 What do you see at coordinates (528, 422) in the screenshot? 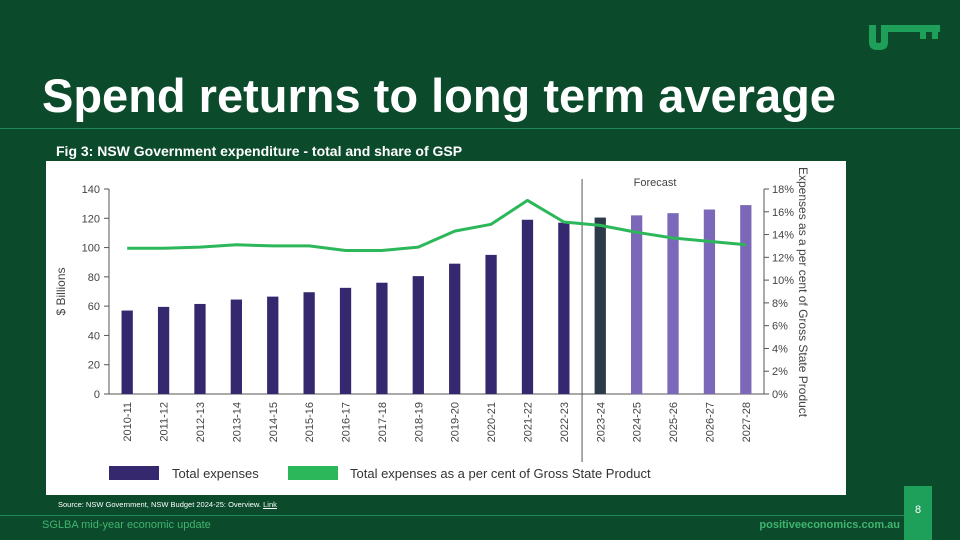
I see `x-tick-label: 2021-22` at bounding box center [528, 422].